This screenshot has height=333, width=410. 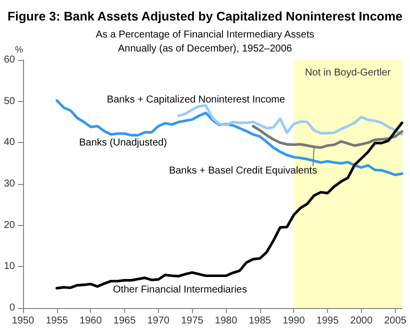 What do you see at coordinates (192, 321) in the screenshot?
I see `x-tick-label: 1975` at bounding box center [192, 321].